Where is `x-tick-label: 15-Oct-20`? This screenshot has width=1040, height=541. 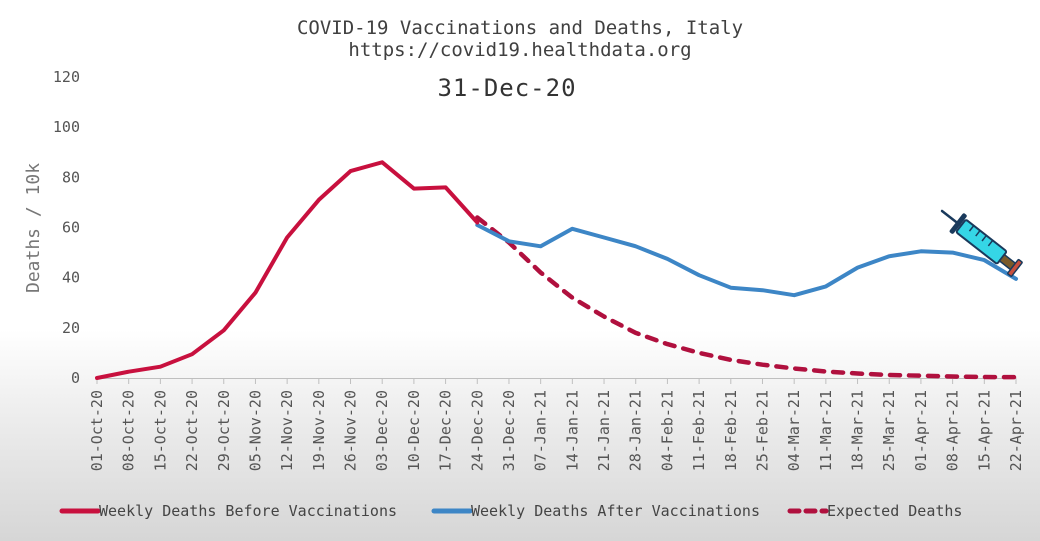
x-tick-label: 15-Oct-20 is located at coordinates (160, 430).